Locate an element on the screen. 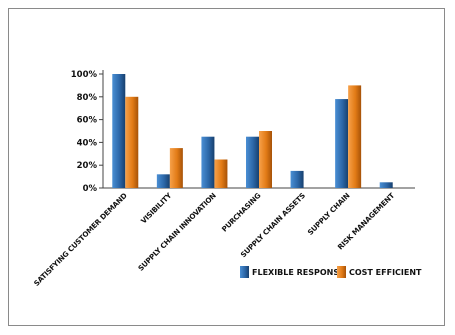 The width and height of the screenshot is (455, 335). x-tick-label: PURCHASING is located at coordinates (241, 212).